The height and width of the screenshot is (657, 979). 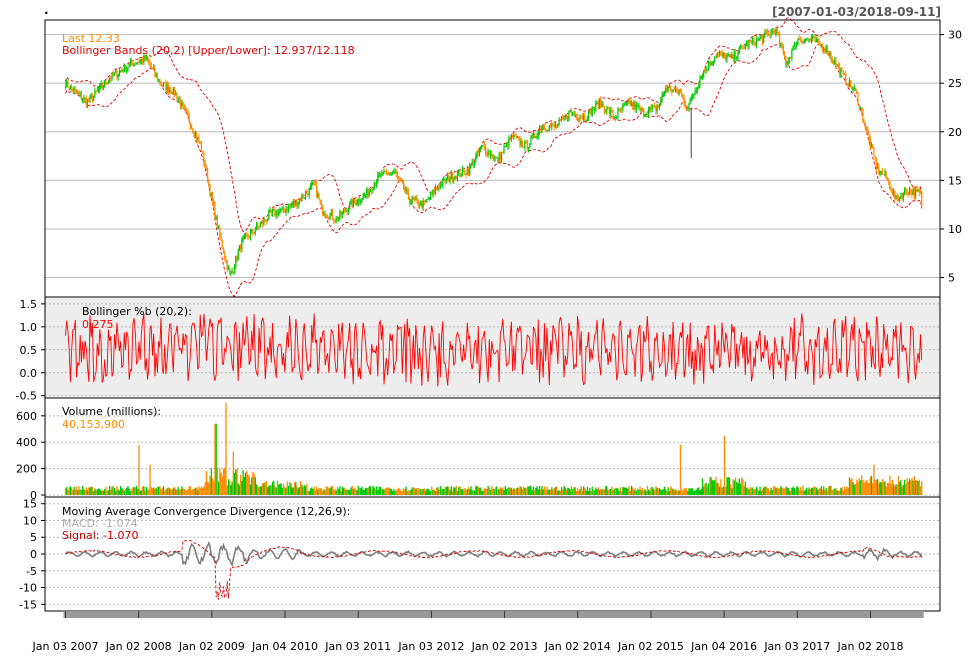 What do you see at coordinates (29, 327) in the screenshot?
I see `pctb-tick-label: 1.0` at bounding box center [29, 327].